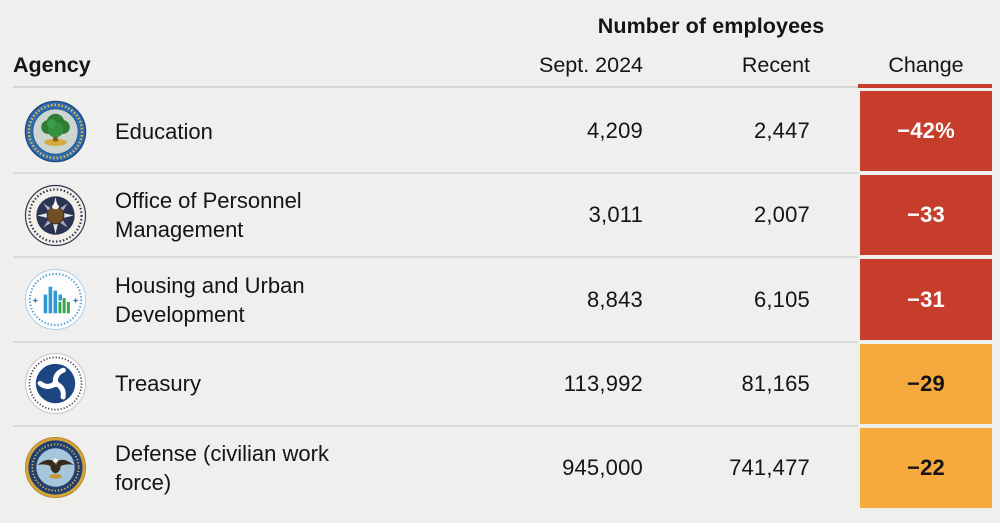  I want to click on change-cell: −22, so click(926, 468).